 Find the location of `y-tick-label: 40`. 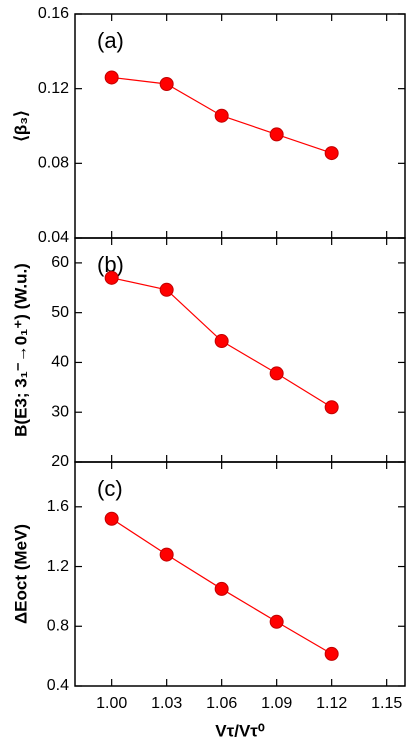

y-tick-label: 40 is located at coordinates (60, 362).